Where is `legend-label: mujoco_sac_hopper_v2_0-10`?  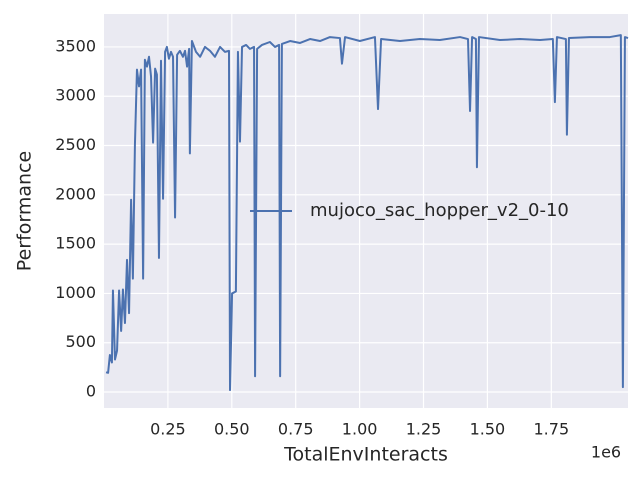 legend-label: mujoco_sac_hopper_v2_0-10 is located at coordinates (439, 210).